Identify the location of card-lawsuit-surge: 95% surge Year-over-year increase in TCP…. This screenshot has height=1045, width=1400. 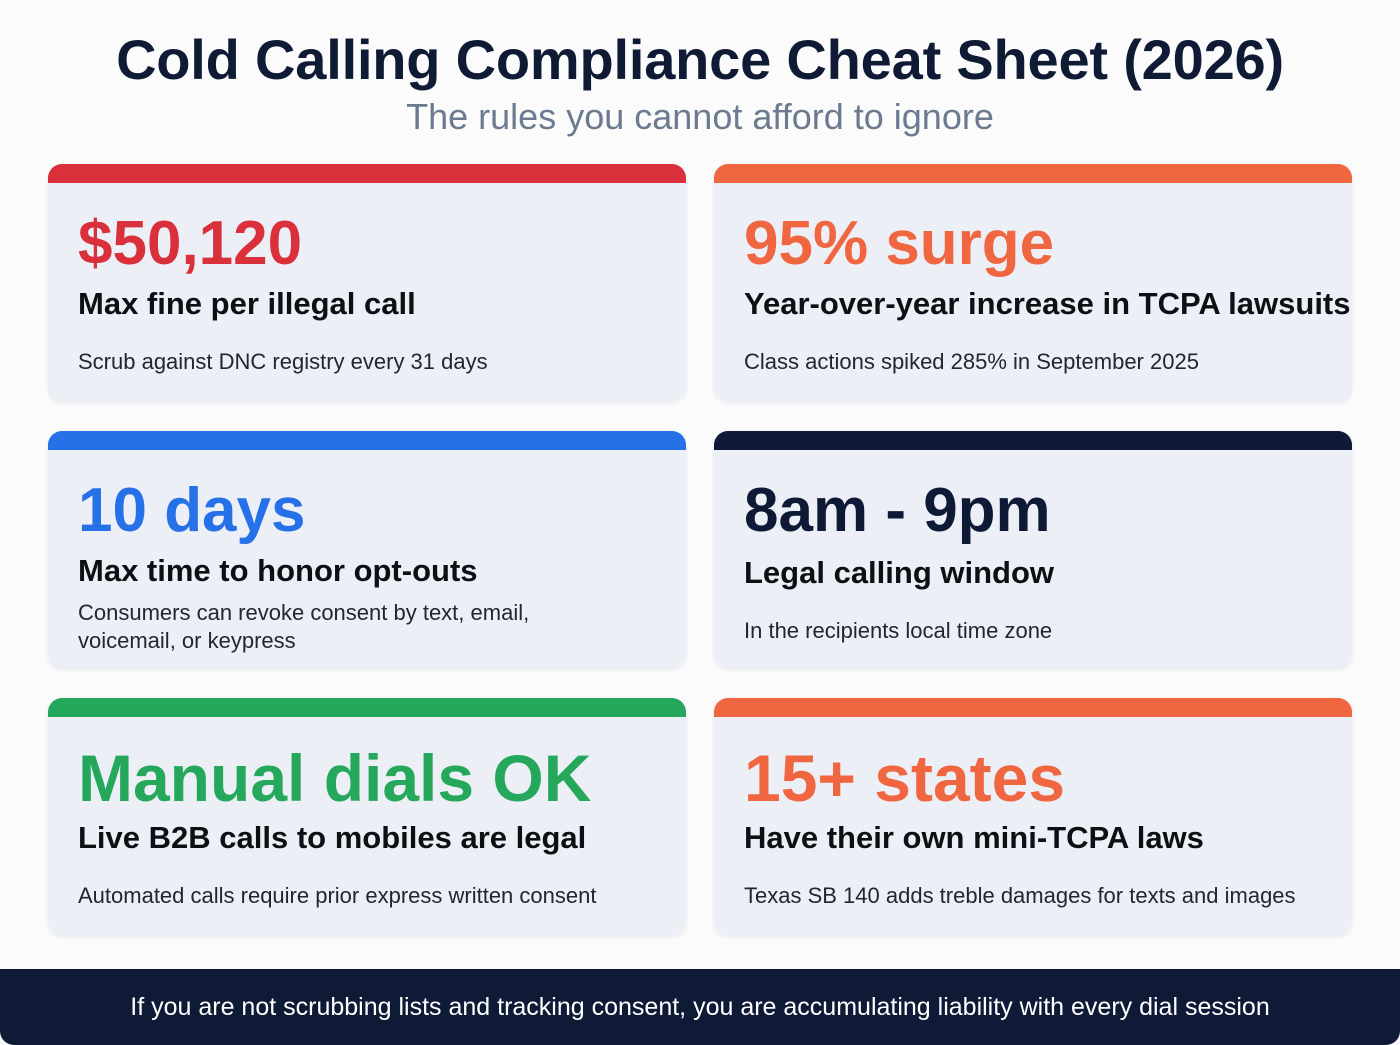
(1033, 283).